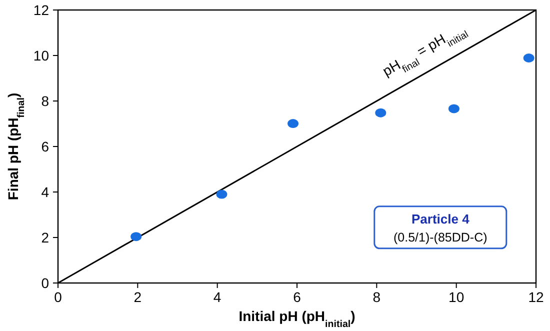 The height and width of the screenshot is (331, 550). I want to click on y-tick-label: 8, so click(45, 101).